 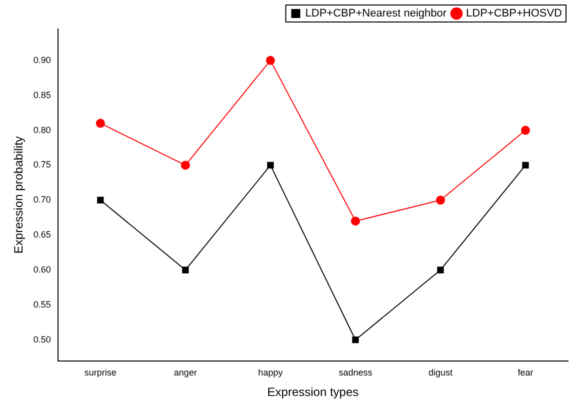 What do you see at coordinates (42, 269) in the screenshot?
I see `y-tick-label: 0.60` at bounding box center [42, 269].